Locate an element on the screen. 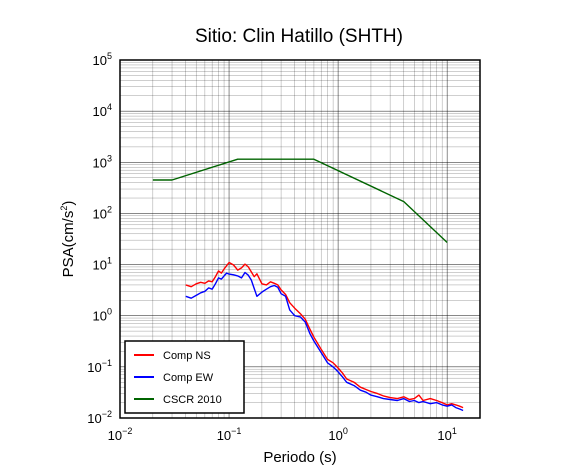 This screenshot has height=475, width=586. legend-label: Comp NS is located at coordinates (187, 356).